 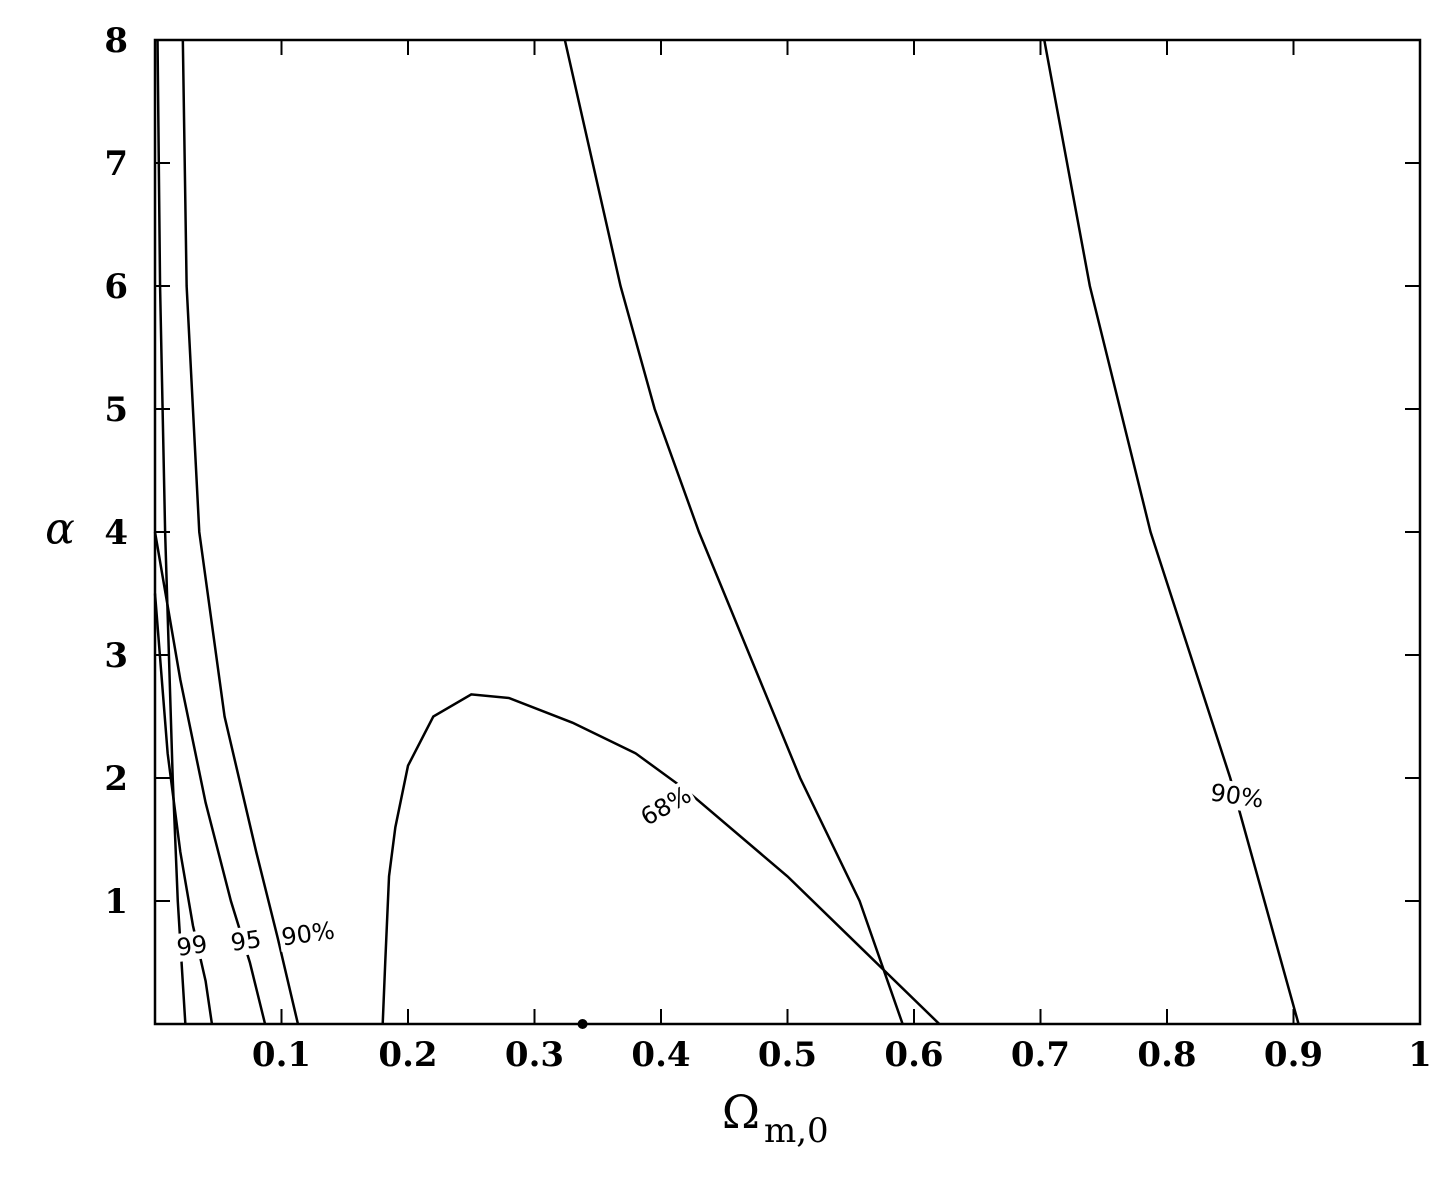 I want to click on x-axis-label: Ω, so click(x=741, y=1112).